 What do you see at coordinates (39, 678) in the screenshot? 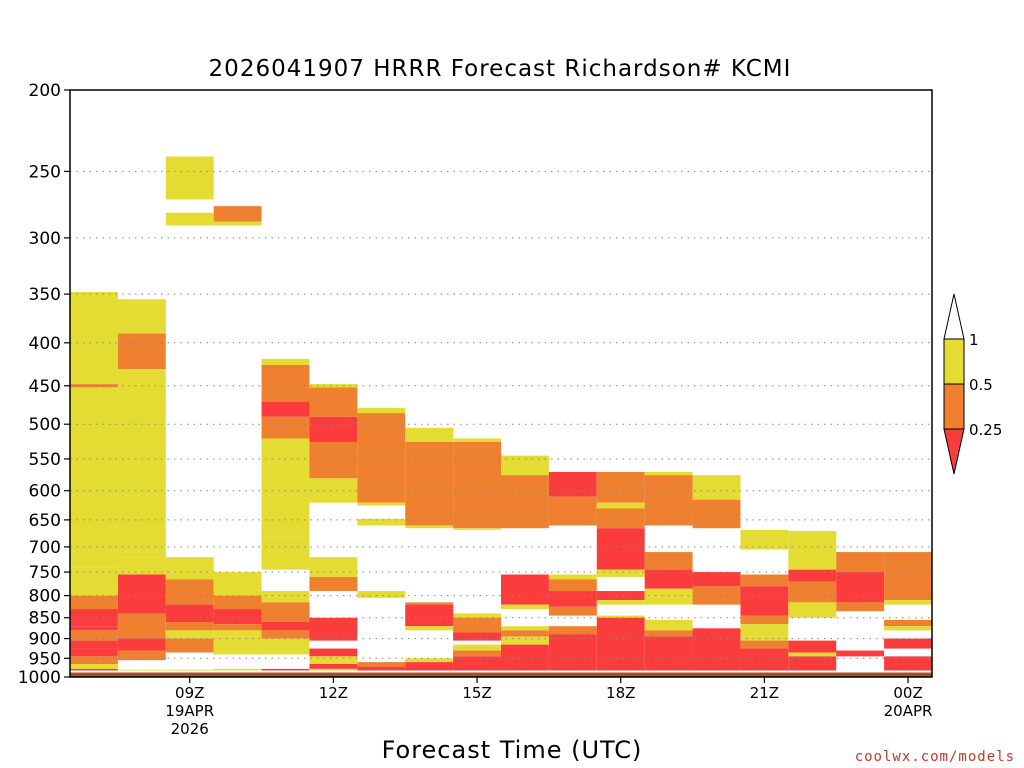
I see `y-tick-label: 1000` at bounding box center [39, 678].